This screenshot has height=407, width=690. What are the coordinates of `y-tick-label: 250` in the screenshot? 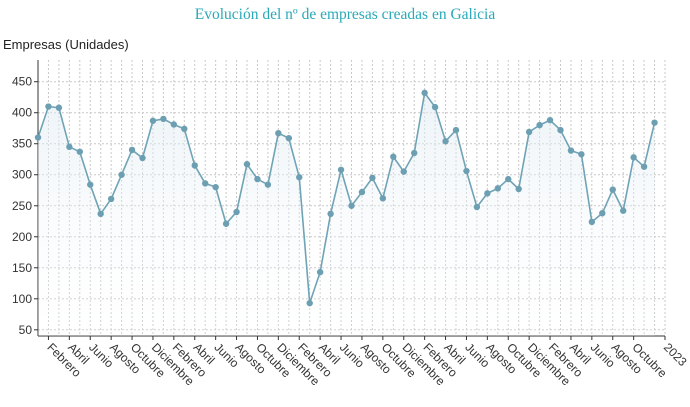 It's located at (22, 206).